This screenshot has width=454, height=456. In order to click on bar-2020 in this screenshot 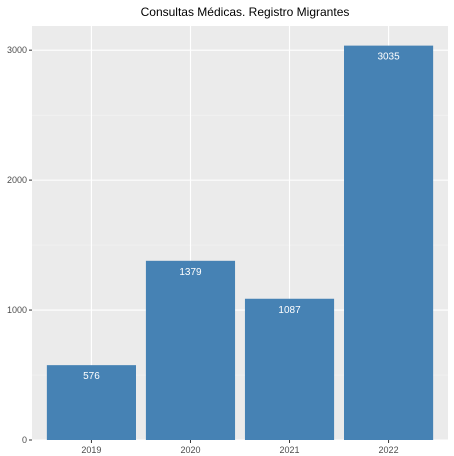, I will do `click(190, 350)`.